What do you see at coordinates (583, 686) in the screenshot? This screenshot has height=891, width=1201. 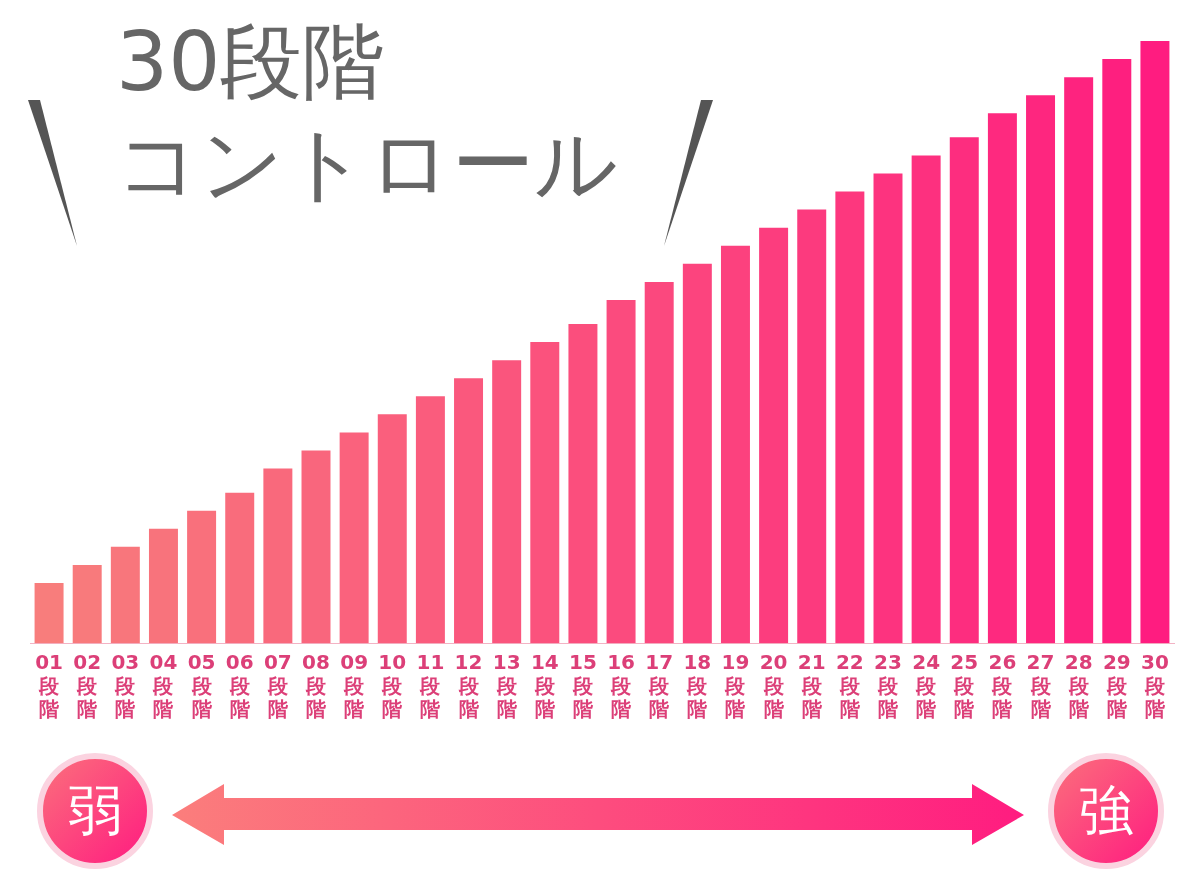 I see `x-tick-label: 15段階` at bounding box center [583, 686].